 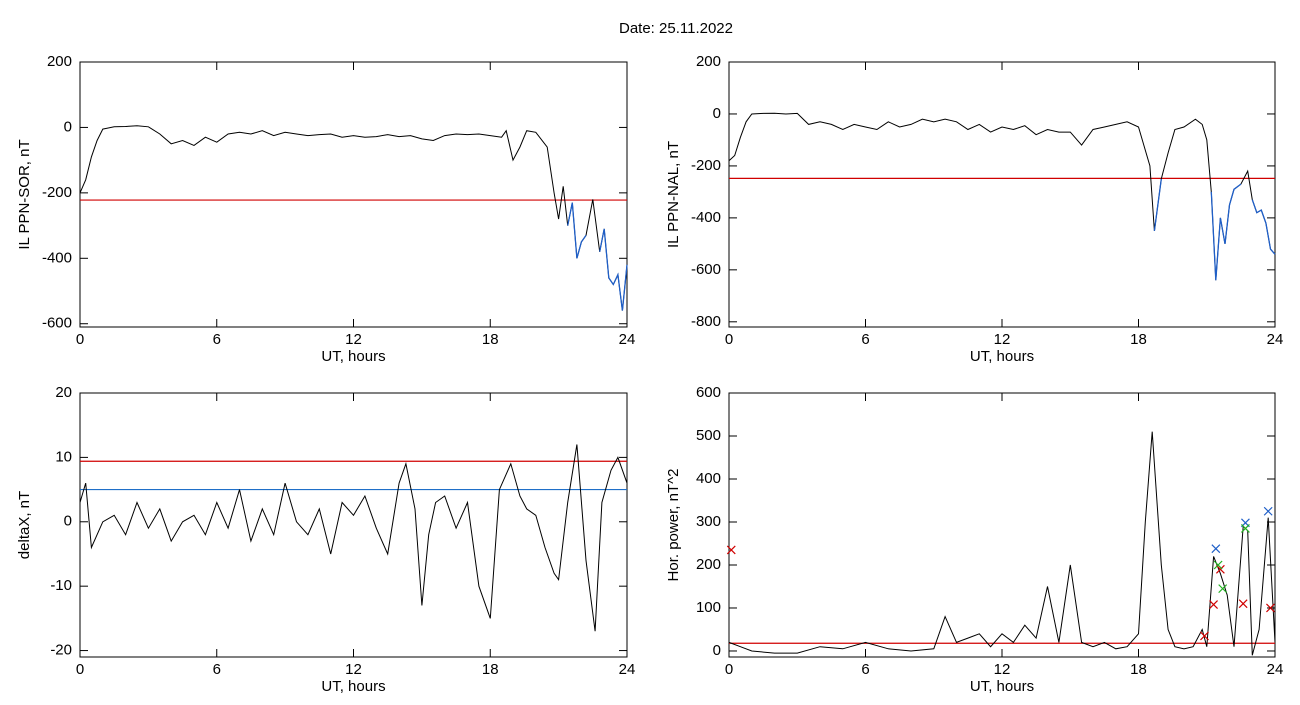 I want to click on y-tick-label: -10, so click(x=61, y=585).